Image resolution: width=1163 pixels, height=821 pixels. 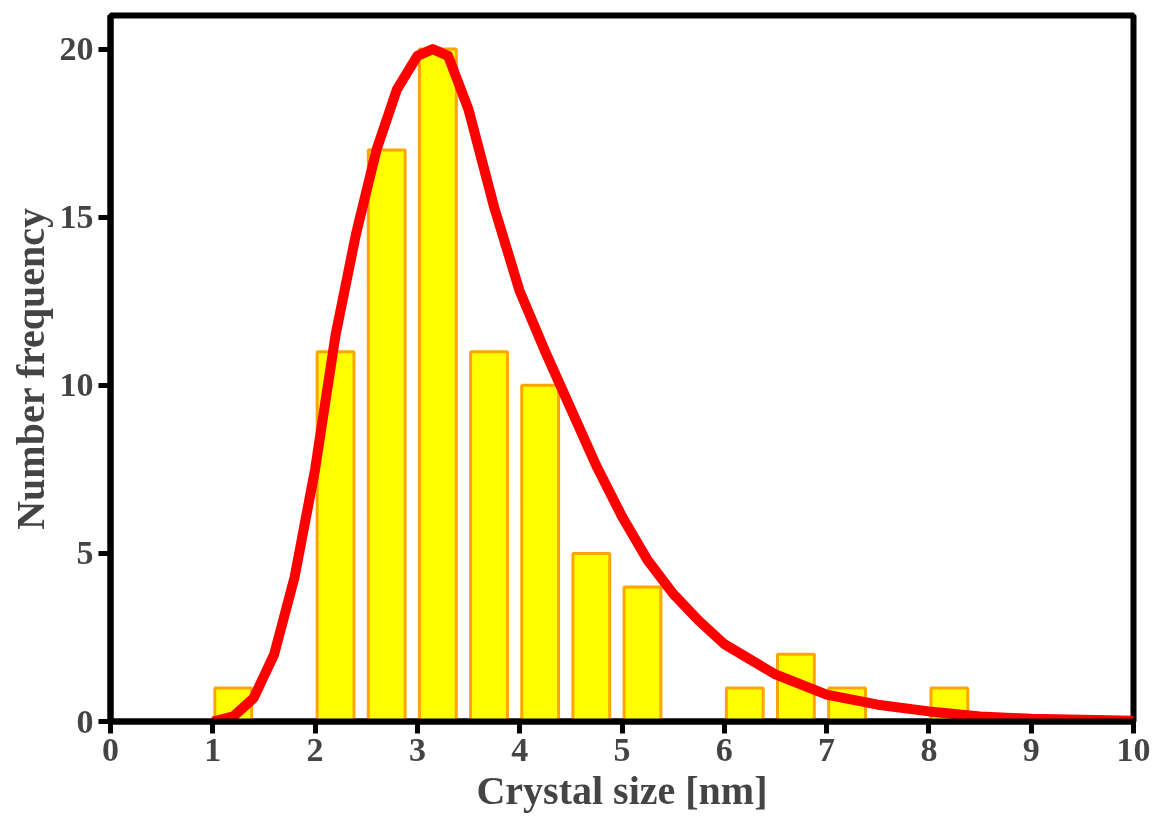 I want to click on x-tick-label: 5, so click(x=622, y=749).